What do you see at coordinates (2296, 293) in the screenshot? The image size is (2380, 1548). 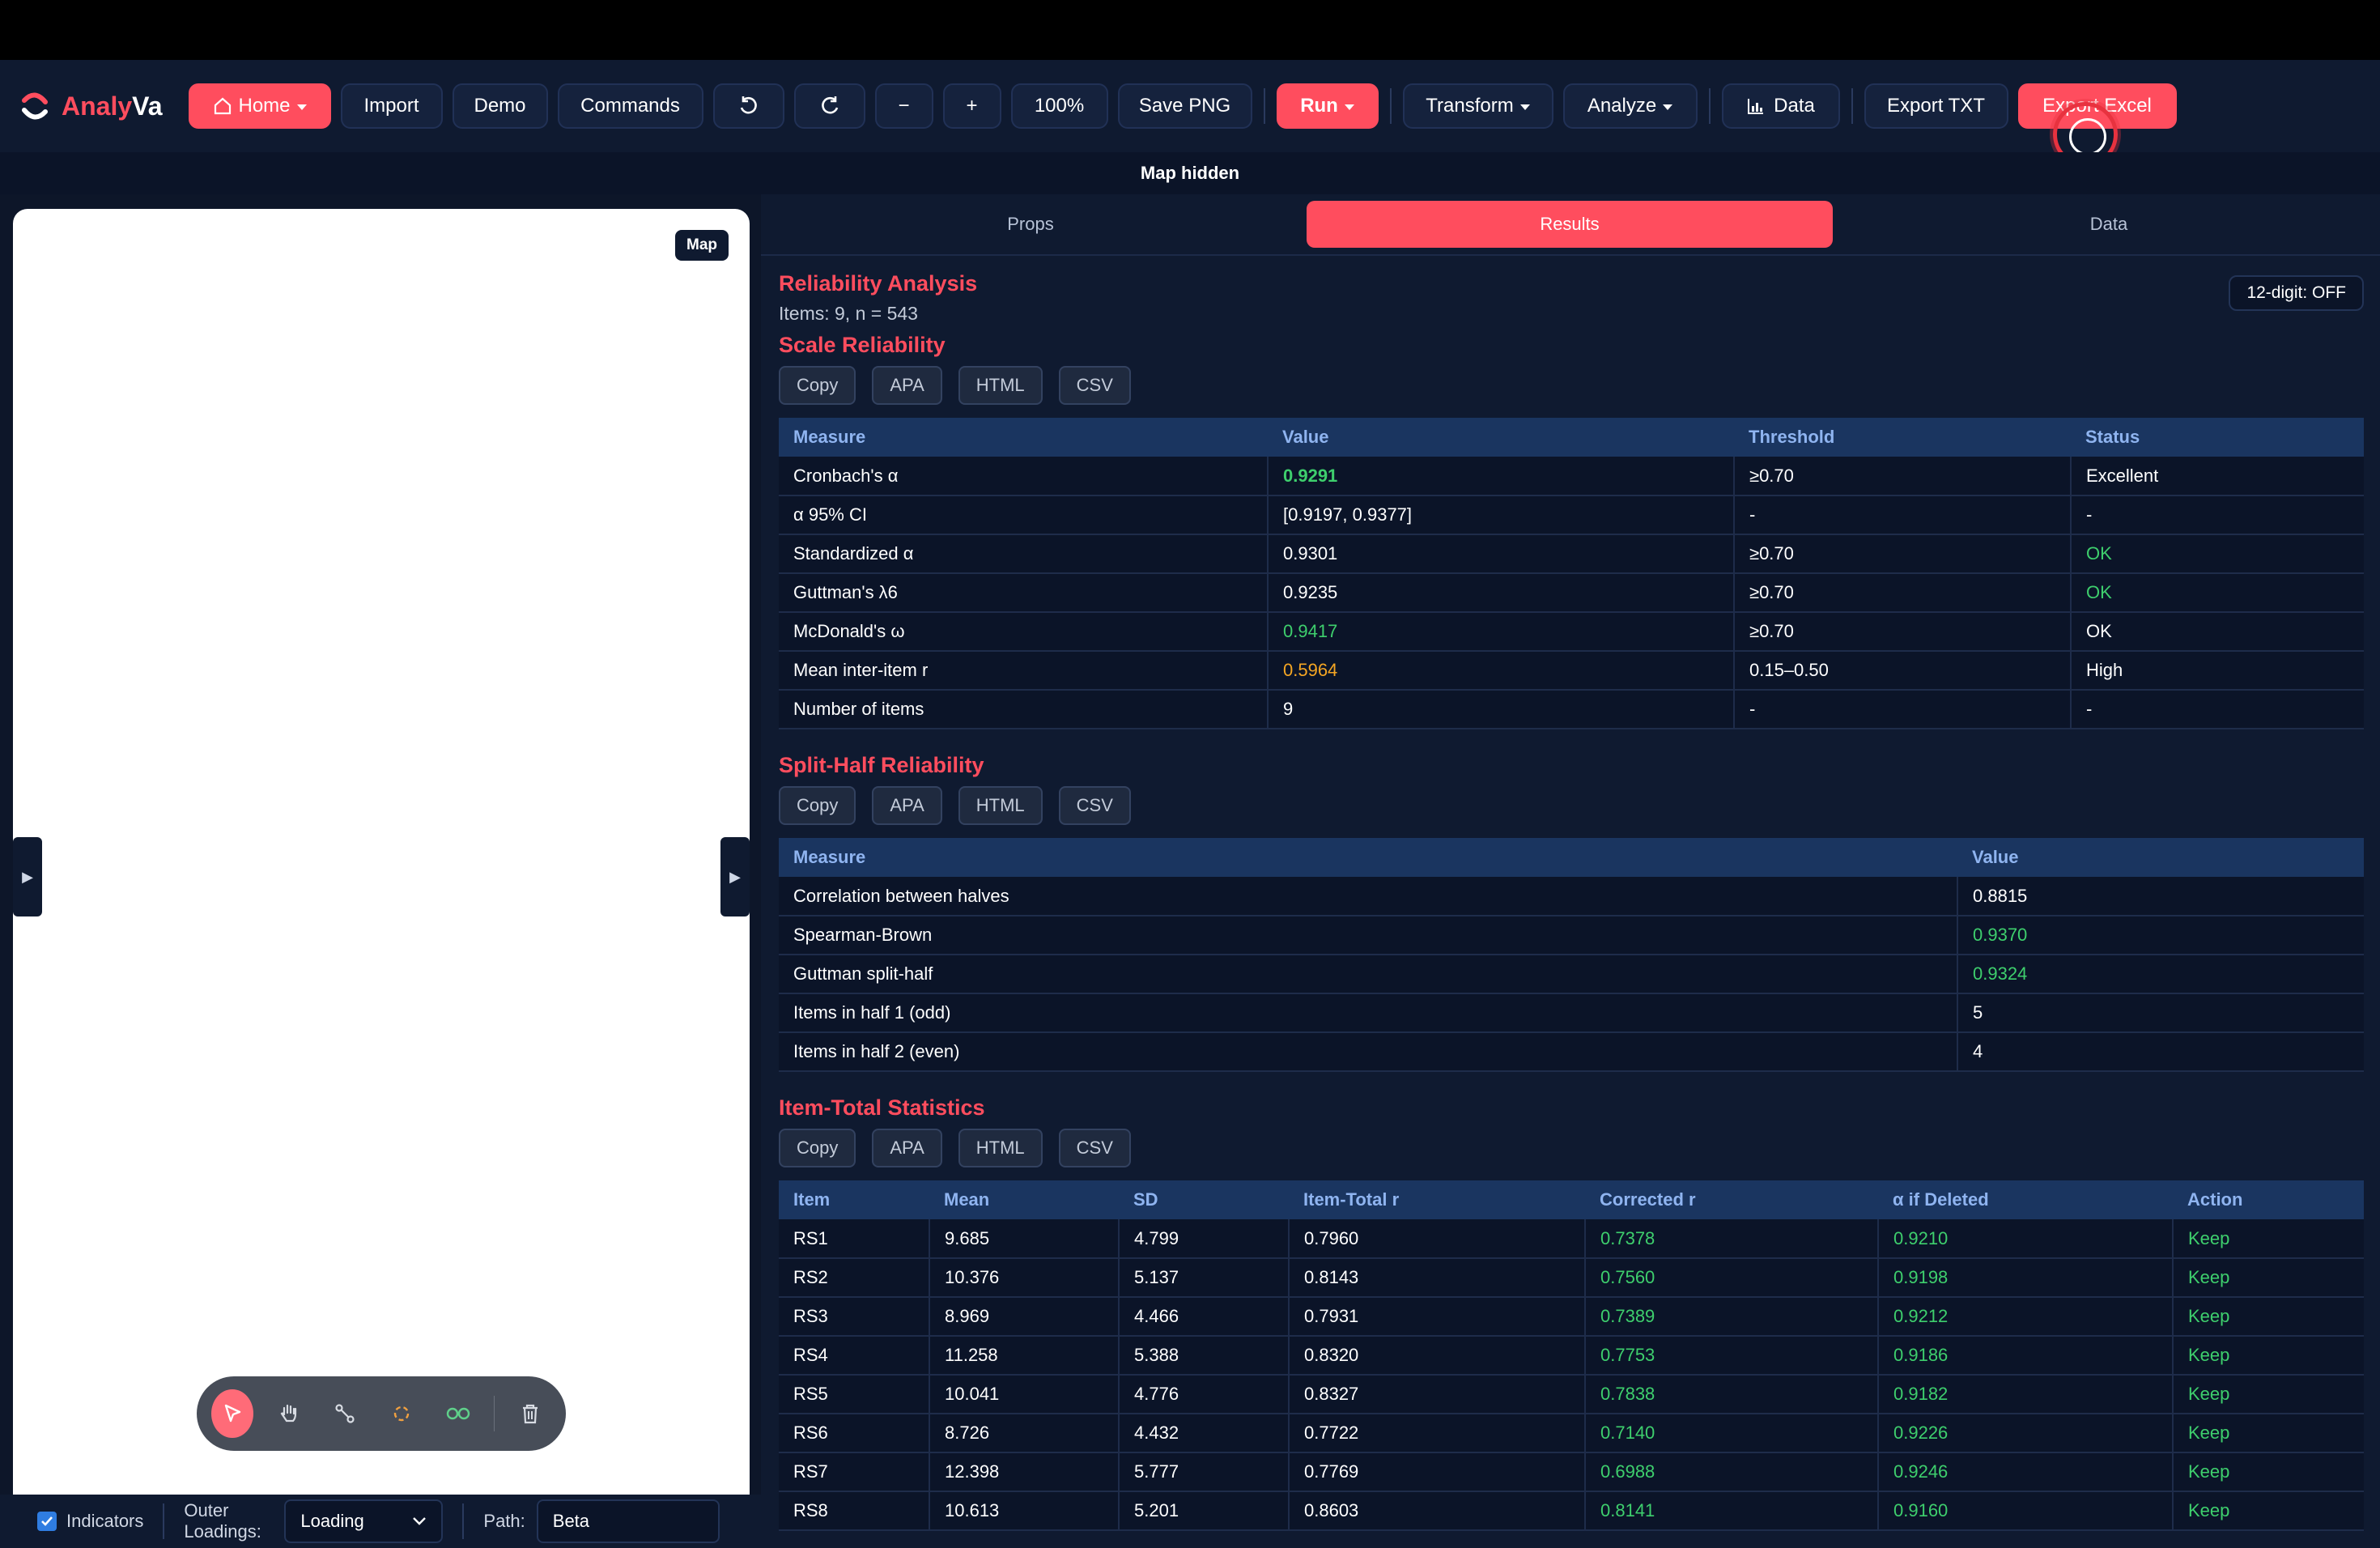 I see `digit-toggle-button: 12-digit: OFF` at bounding box center [2296, 293].